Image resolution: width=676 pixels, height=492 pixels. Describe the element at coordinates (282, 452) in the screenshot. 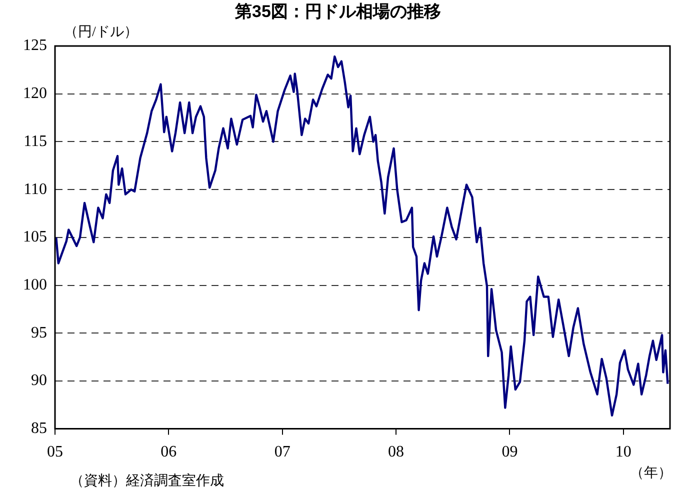

I see `x-tick-label: 07` at that location.